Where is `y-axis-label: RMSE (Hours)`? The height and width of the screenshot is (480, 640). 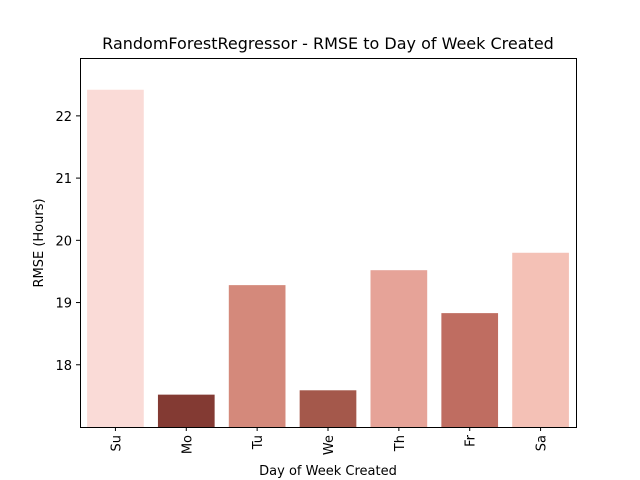 y-axis-label: RMSE (Hours) is located at coordinates (39, 242).